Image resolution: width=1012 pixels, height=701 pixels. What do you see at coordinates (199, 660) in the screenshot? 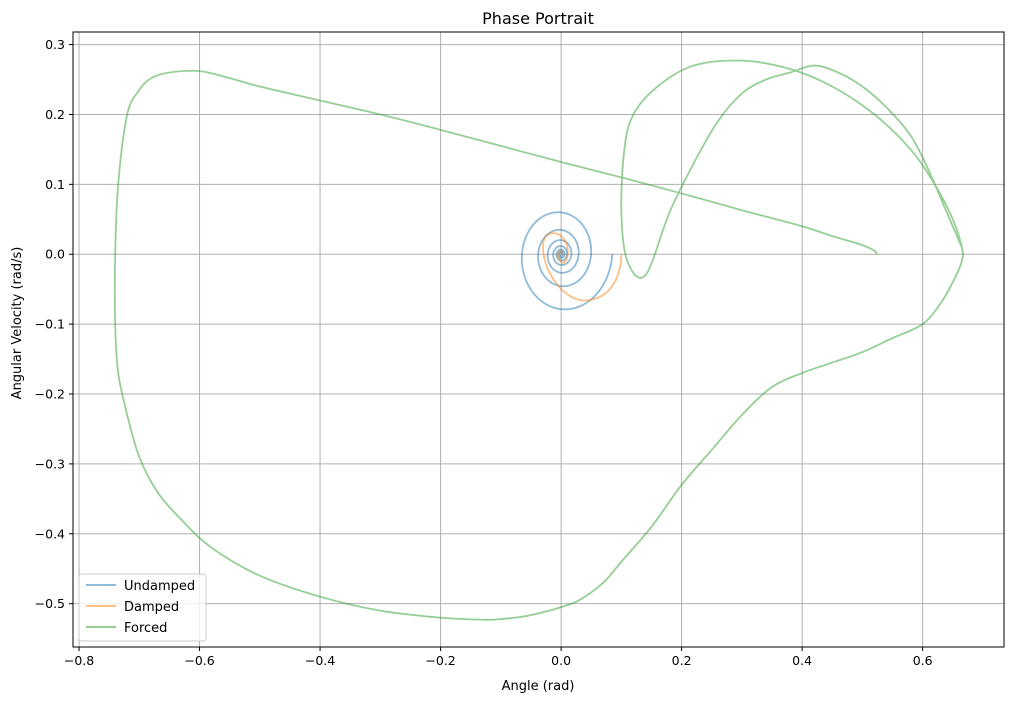
I see `x-tick-label: −0.6` at bounding box center [199, 660].